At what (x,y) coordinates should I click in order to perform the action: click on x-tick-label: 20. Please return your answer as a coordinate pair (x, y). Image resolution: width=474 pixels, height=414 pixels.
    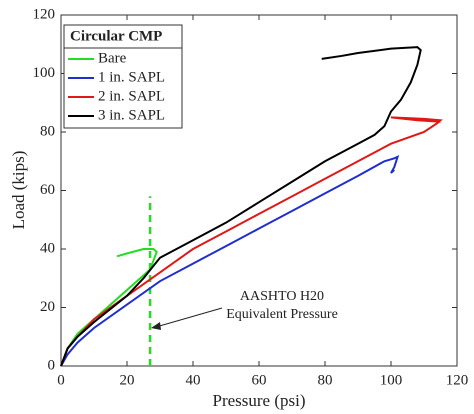
    Looking at the image, I should click on (127, 380).